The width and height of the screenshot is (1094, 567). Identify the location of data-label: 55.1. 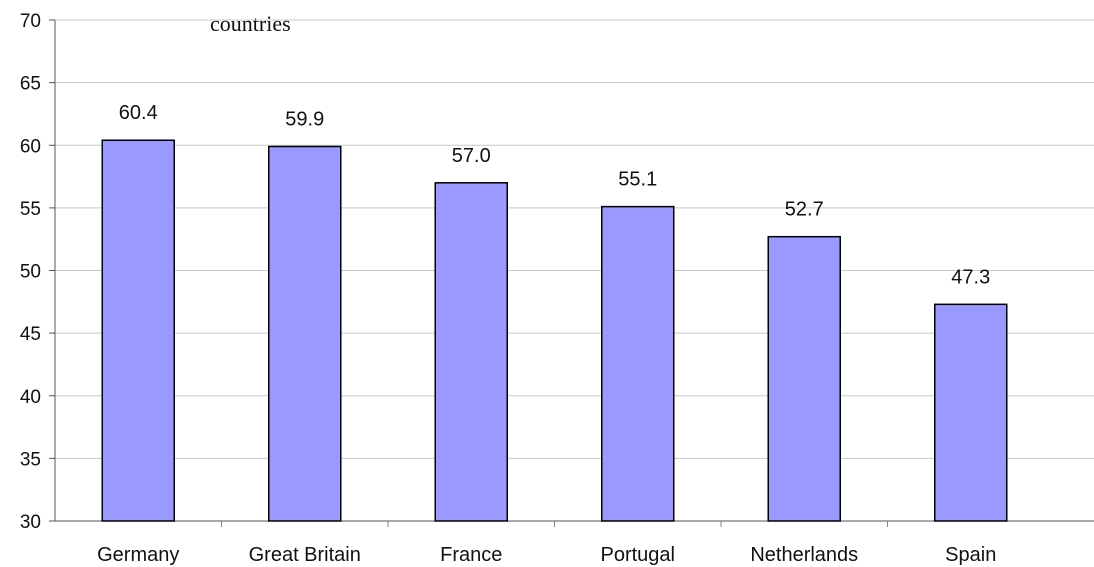
(637, 180).